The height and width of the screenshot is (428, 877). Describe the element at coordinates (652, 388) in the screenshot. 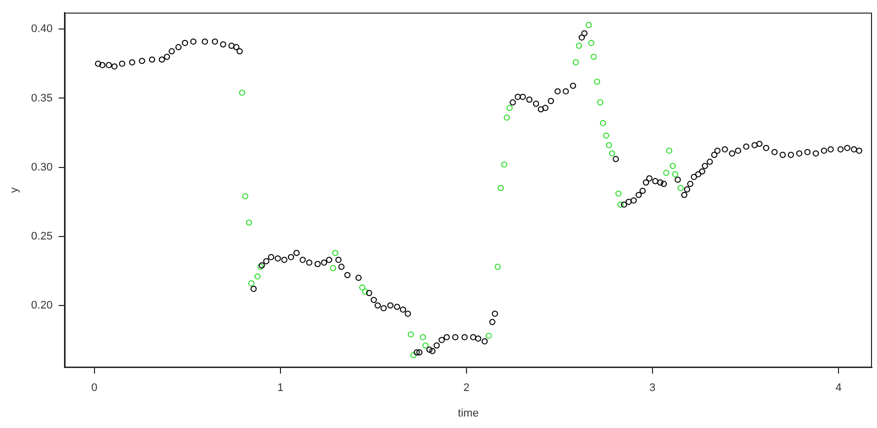

I see `x-tick-label: 3` at that location.